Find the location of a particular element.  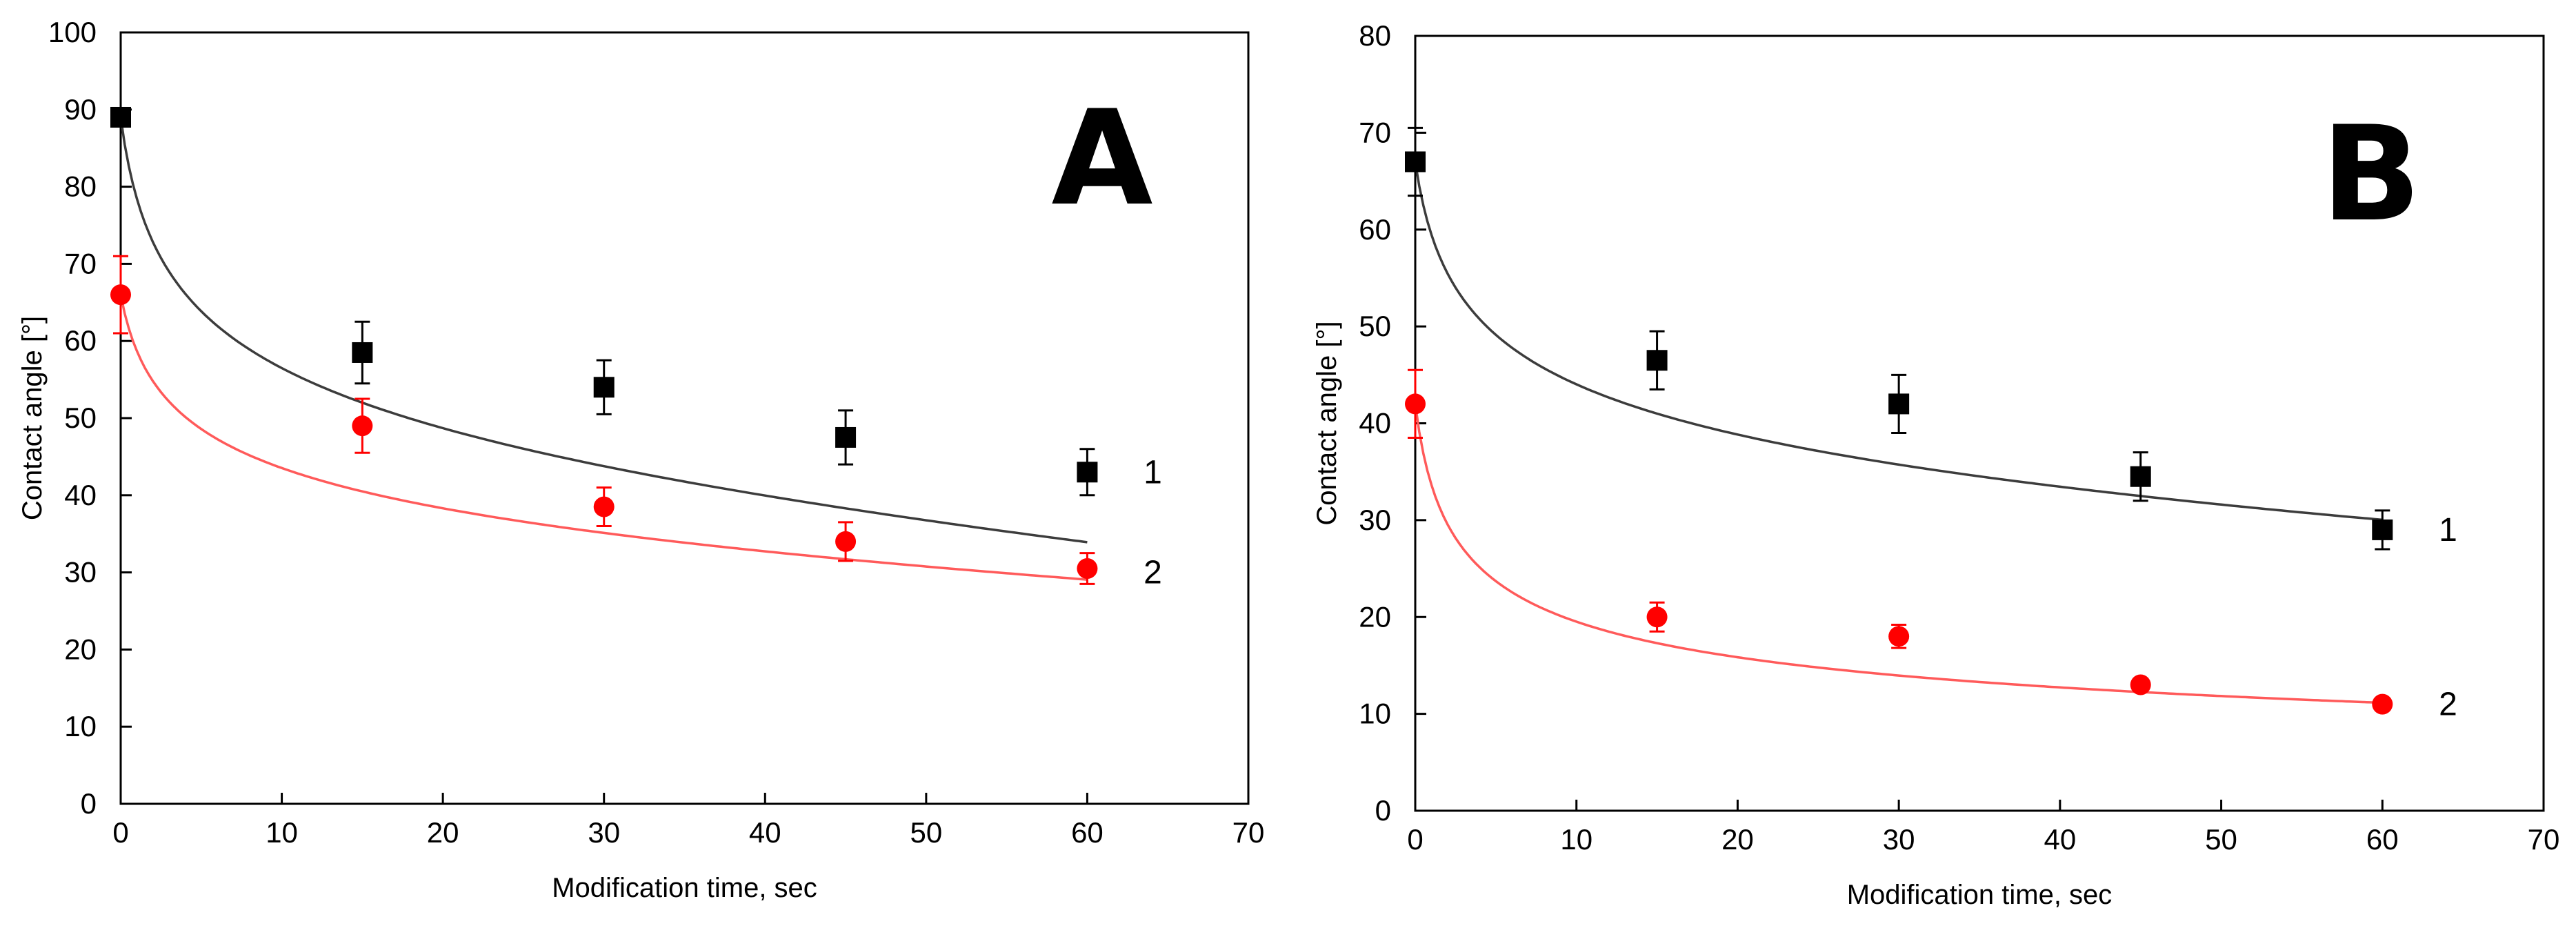

panel-letter: A is located at coordinates (1101, 158).